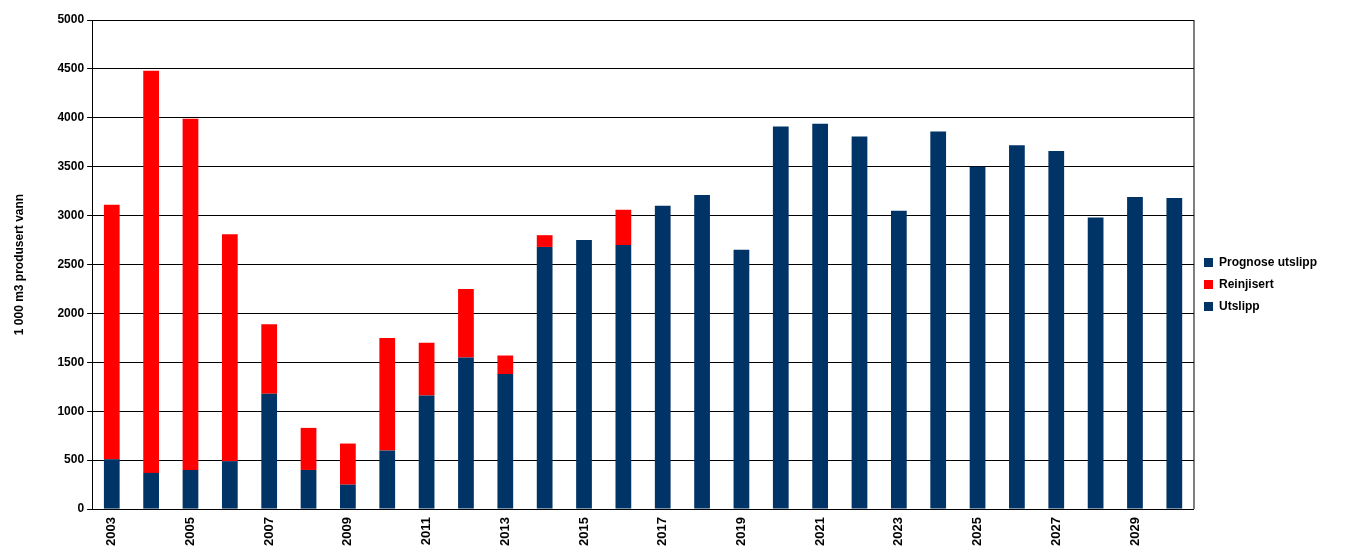  I want to click on y-tick-label: 2000, so click(71, 312).